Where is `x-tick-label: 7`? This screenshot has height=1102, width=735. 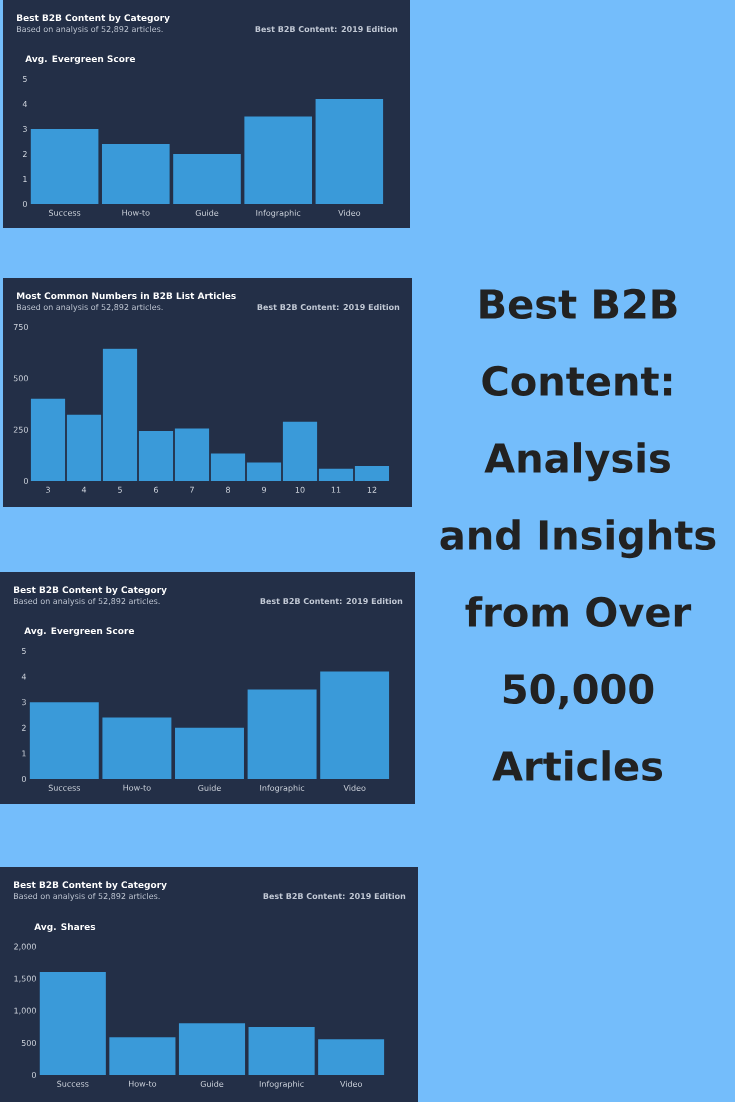 x-tick-label: 7 is located at coordinates (192, 489).